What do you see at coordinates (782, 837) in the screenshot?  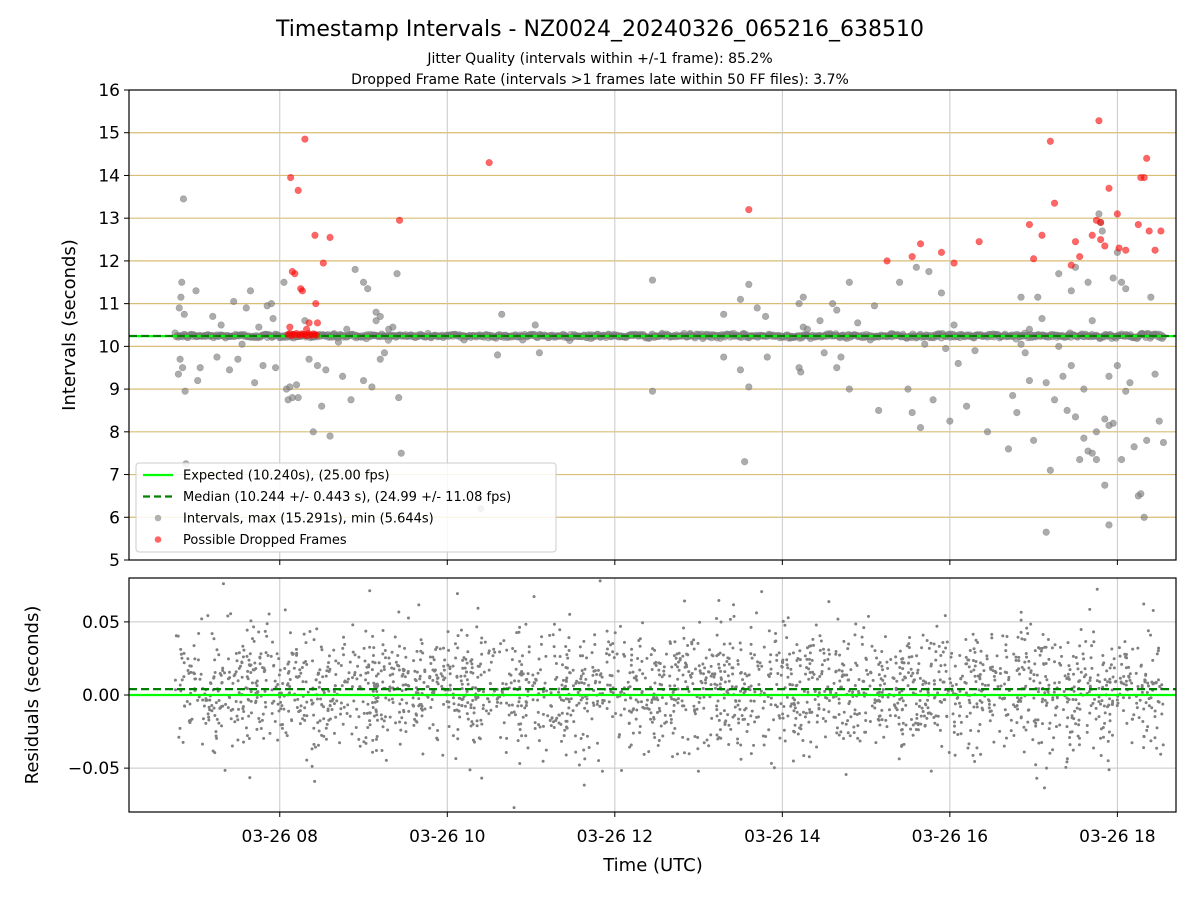 I see `x-tick-label: 03-26 14` at bounding box center [782, 837].